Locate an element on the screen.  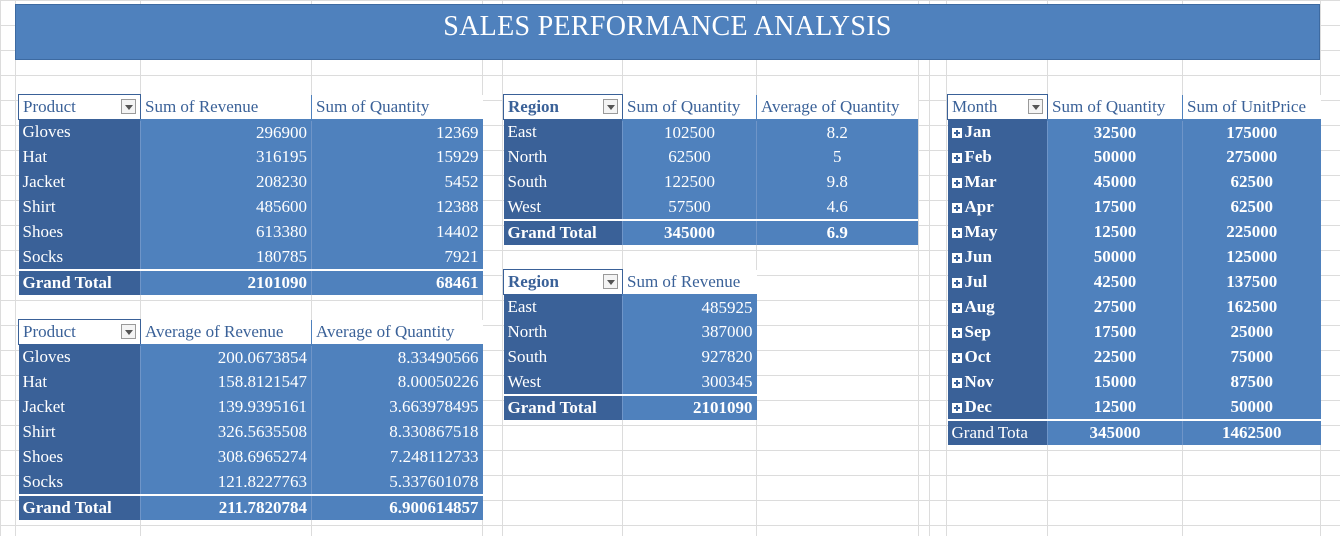
region_qty-row: North 62500 5 is located at coordinates (710, 157).